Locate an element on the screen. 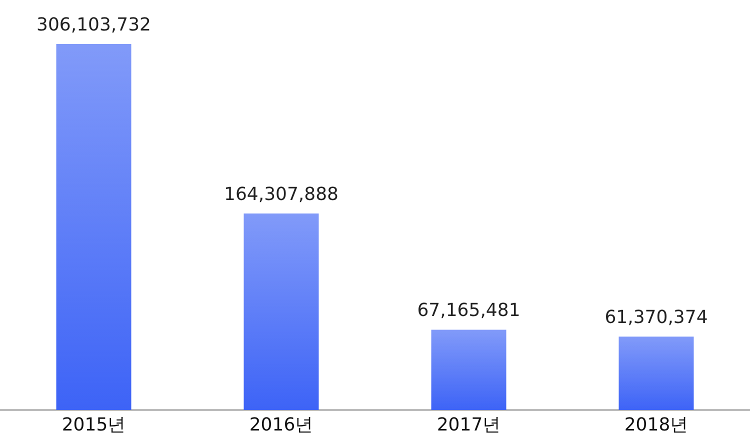 Image resolution: width=750 pixels, height=443 pixels. data-label: 306,103,732 is located at coordinates (94, 25).